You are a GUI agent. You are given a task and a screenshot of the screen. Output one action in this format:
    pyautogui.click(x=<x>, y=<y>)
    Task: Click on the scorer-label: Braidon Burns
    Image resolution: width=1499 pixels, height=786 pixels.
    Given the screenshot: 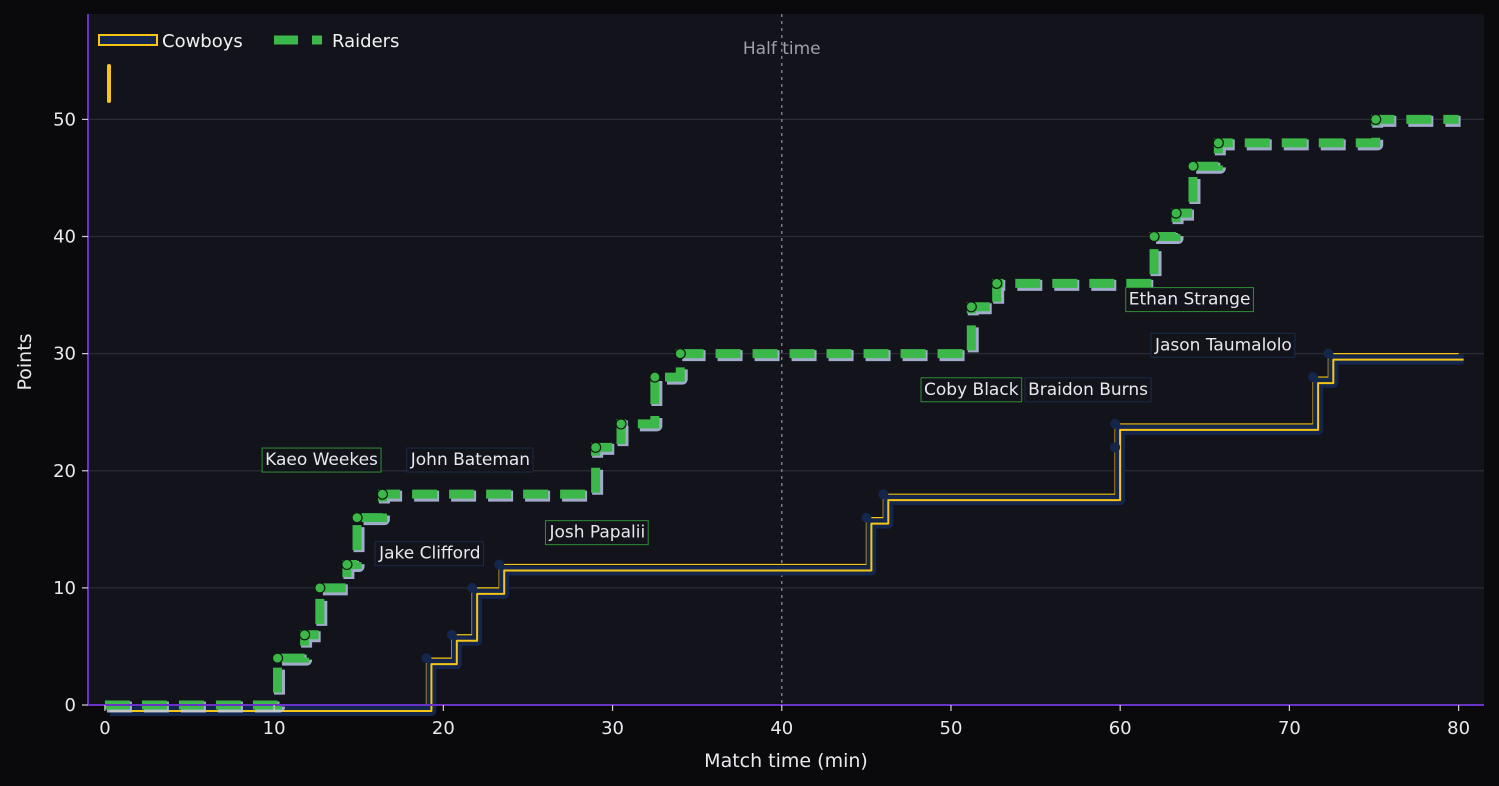 What is the action you would take?
    pyautogui.click(x=1088, y=390)
    